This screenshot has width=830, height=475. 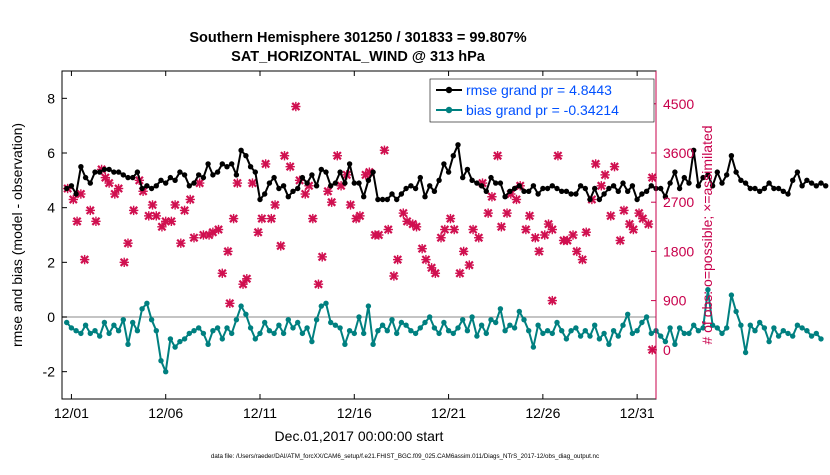 What do you see at coordinates (678, 153) in the screenshot?
I see `y2-tick-label: 3600` at bounding box center [678, 153].